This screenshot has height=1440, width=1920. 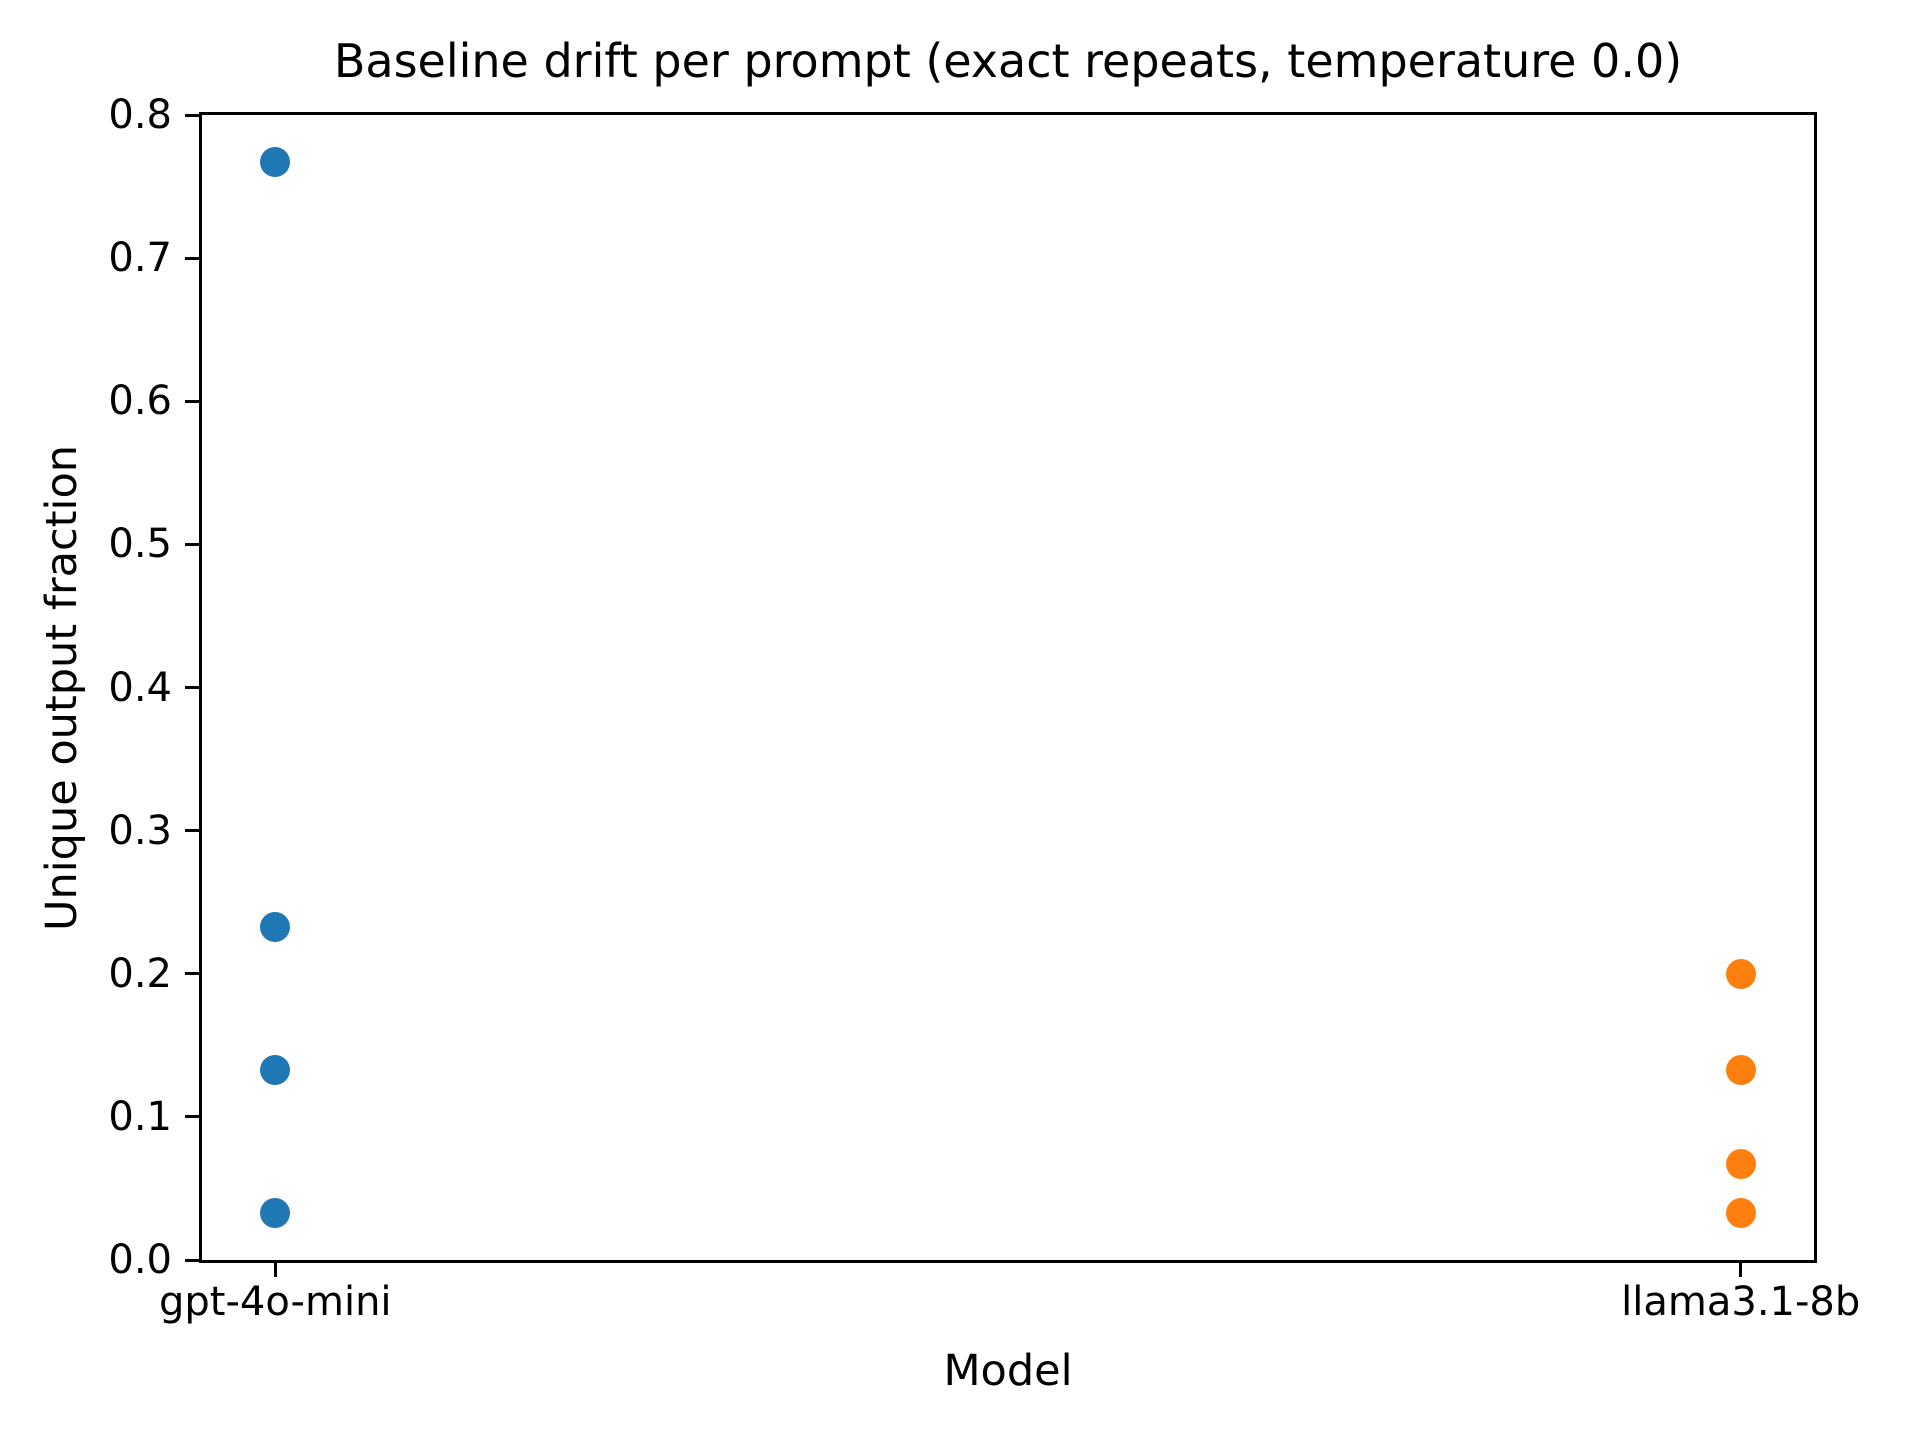 What do you see at coordinates (140, 973) in the screenshot?
I see `y-tick-label: 0.2` at bounding box center [140, 973].